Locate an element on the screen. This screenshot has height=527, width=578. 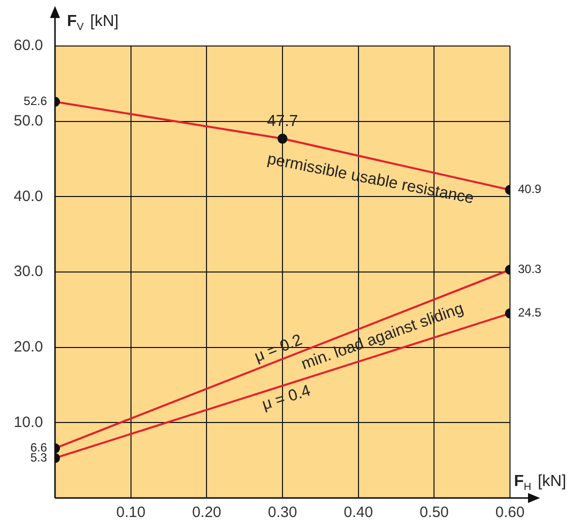
x-tick-label: 0.10 is located at coordinates (131, 513).